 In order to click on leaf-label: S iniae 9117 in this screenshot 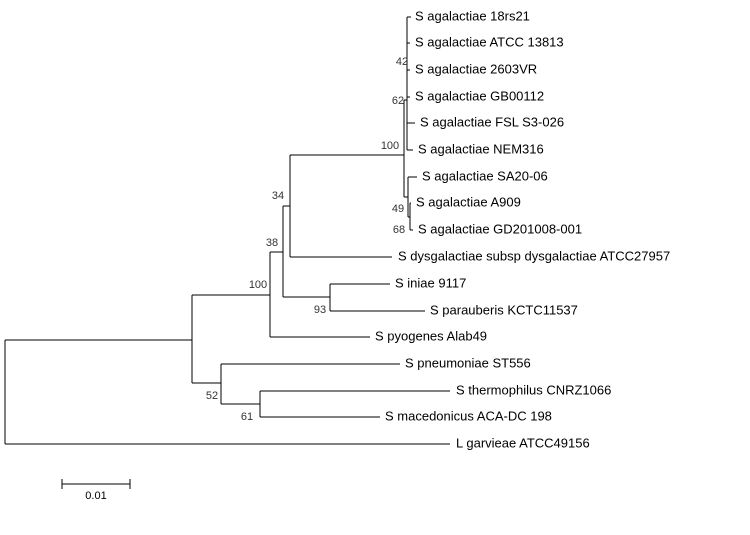, I will do `click(430, 282)`.